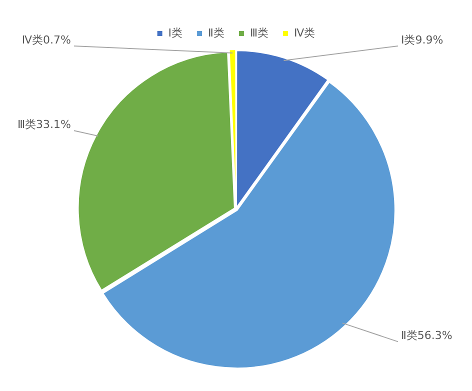 Image resolution: width=472 pixels, height=391 pixels. I want to click on legend-label: Ⅳ类, so click(305, 33).